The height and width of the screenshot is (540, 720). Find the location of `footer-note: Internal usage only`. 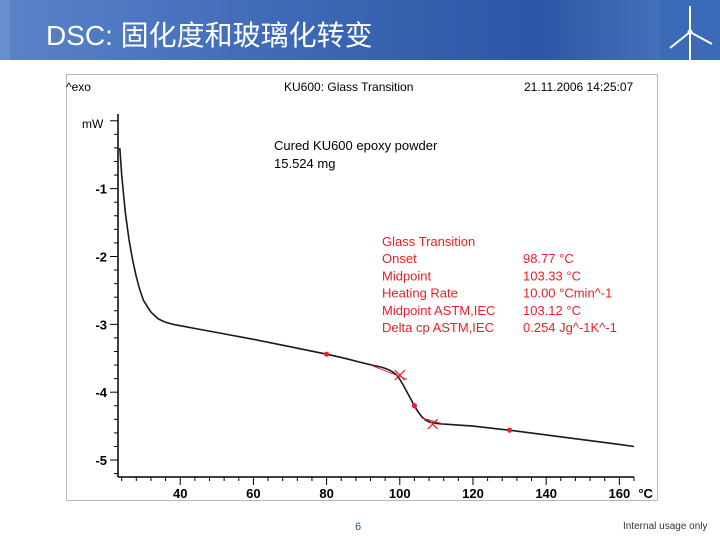

footer-note: Internal usage only is located at coordinates (665, 526).